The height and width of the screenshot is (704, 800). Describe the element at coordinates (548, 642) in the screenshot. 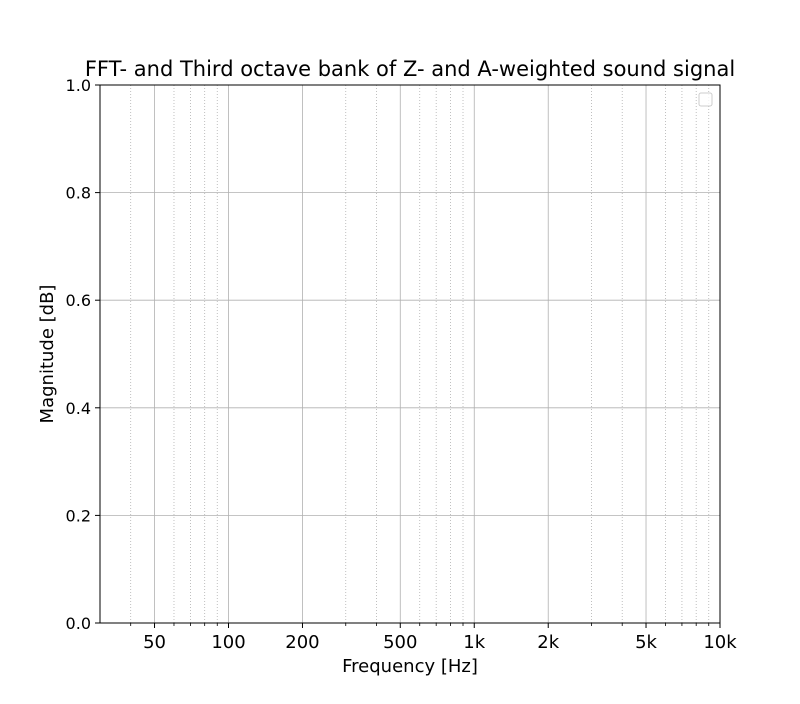

I see `x-tick-label: 2k` at that location.